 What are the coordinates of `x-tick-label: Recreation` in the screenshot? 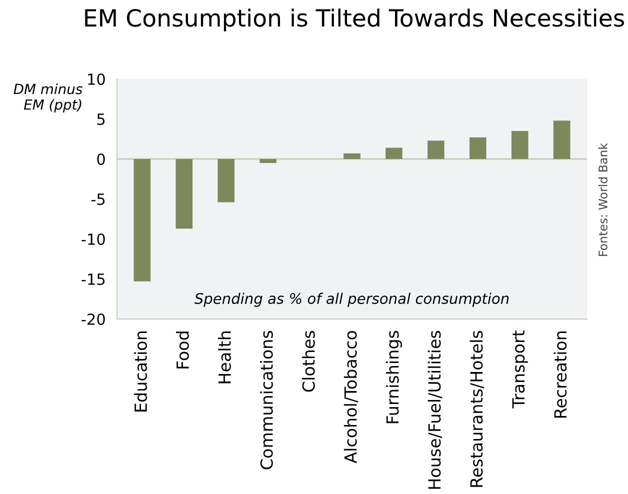 It's located at (560, 375).